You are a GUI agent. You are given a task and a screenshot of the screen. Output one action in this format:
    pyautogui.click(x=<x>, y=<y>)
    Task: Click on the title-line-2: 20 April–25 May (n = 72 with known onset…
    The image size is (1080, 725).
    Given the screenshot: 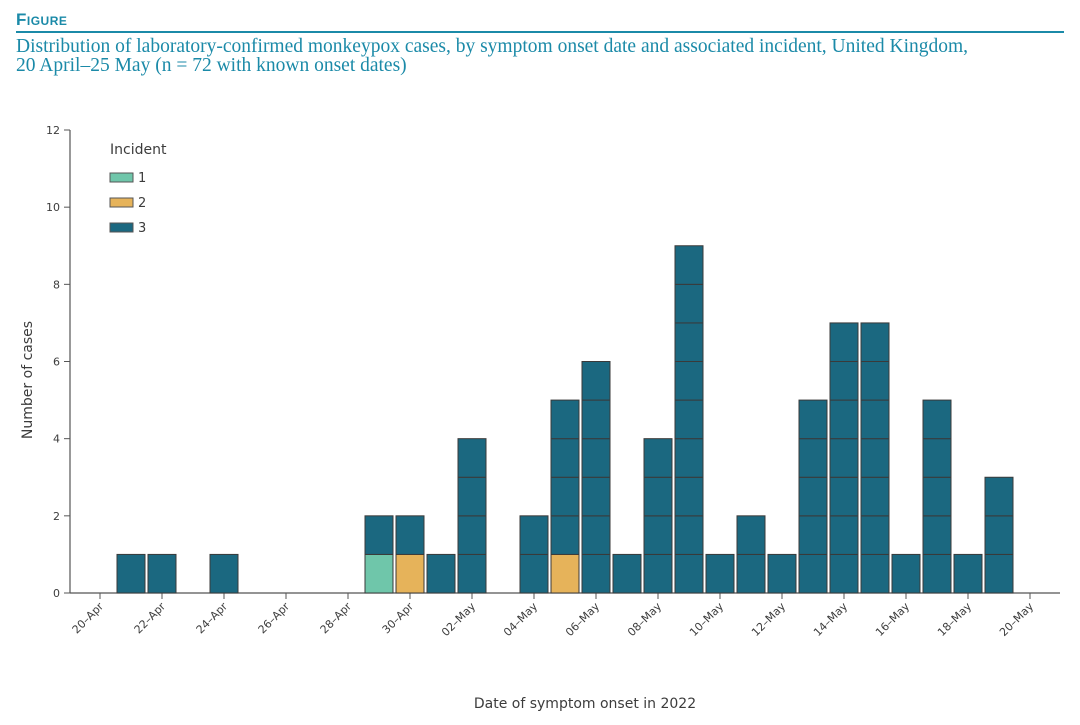 What is the action you would take?
    pyautogui.click(x=211, y=65)
    